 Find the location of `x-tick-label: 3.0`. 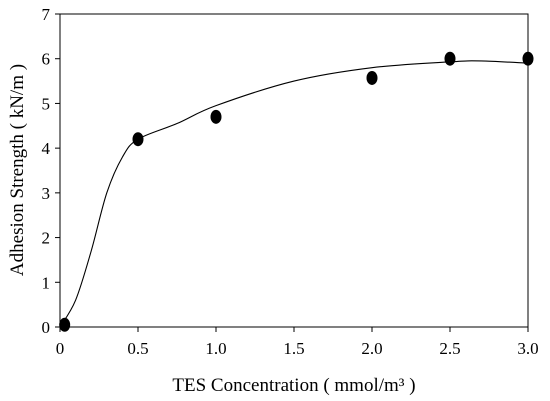

x-tick-label: 3.0 is located at coordinates (527, 348).